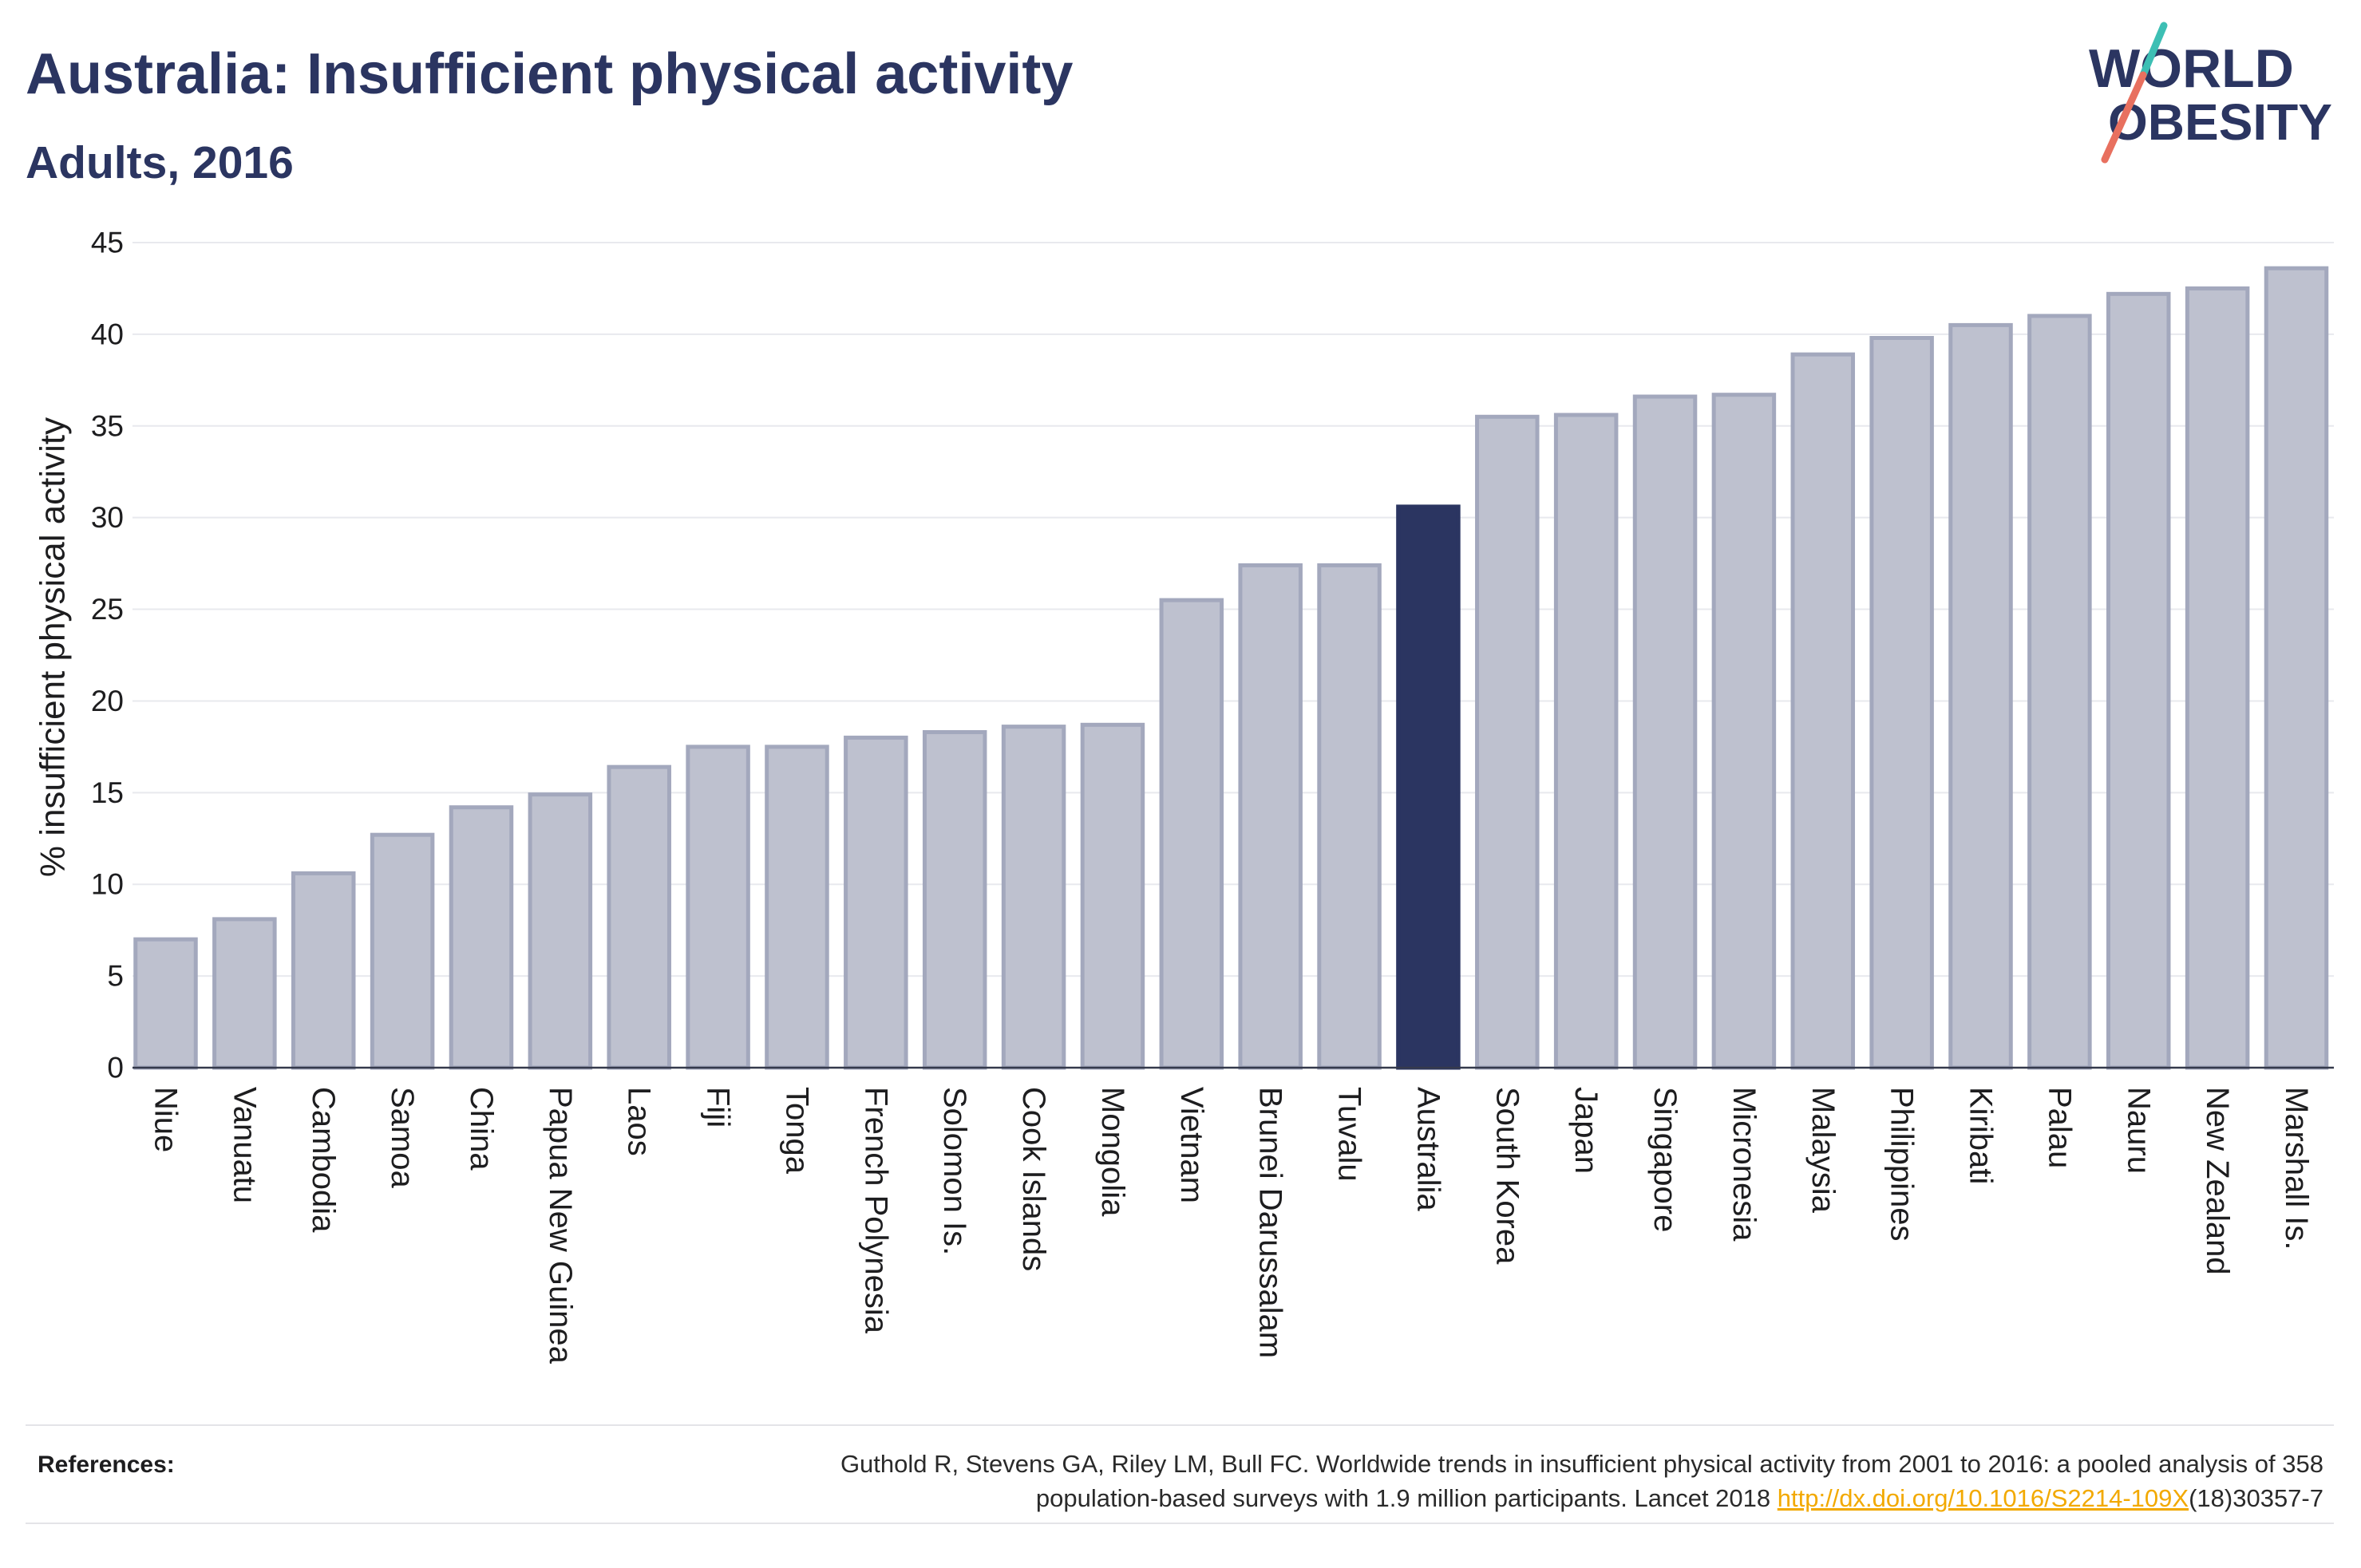 The height and width of the screenshot is (1568, 2361). I want to click on y-tick-label-5: 5, so click(115, 976).